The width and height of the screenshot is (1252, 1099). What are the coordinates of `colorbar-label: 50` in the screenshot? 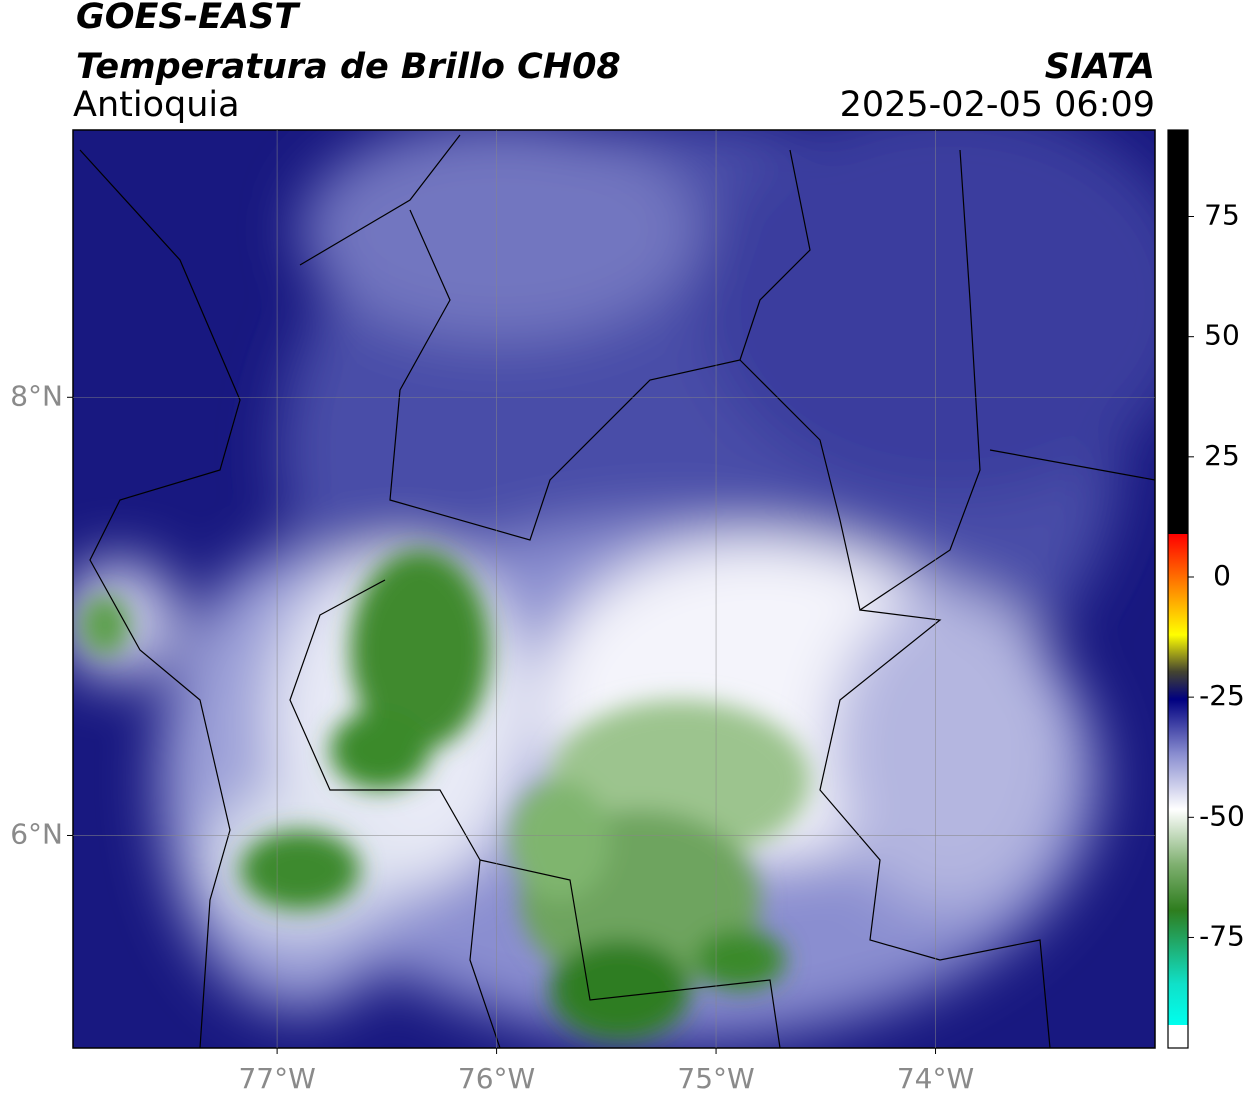 It's located at (1222, 335).